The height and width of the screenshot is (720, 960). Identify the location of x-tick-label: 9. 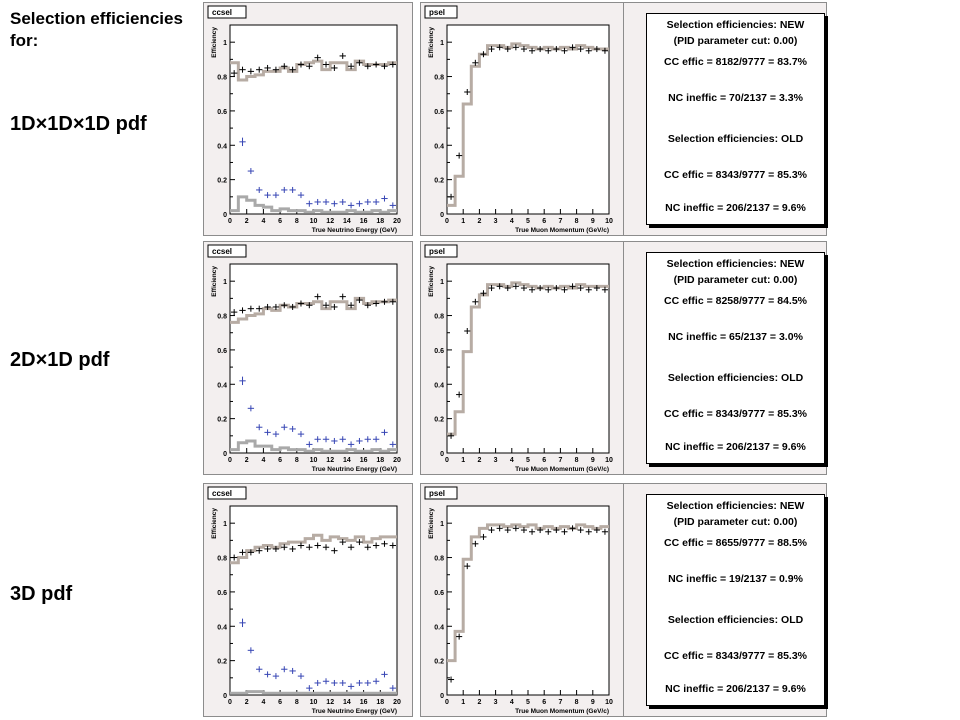
(593, 460).